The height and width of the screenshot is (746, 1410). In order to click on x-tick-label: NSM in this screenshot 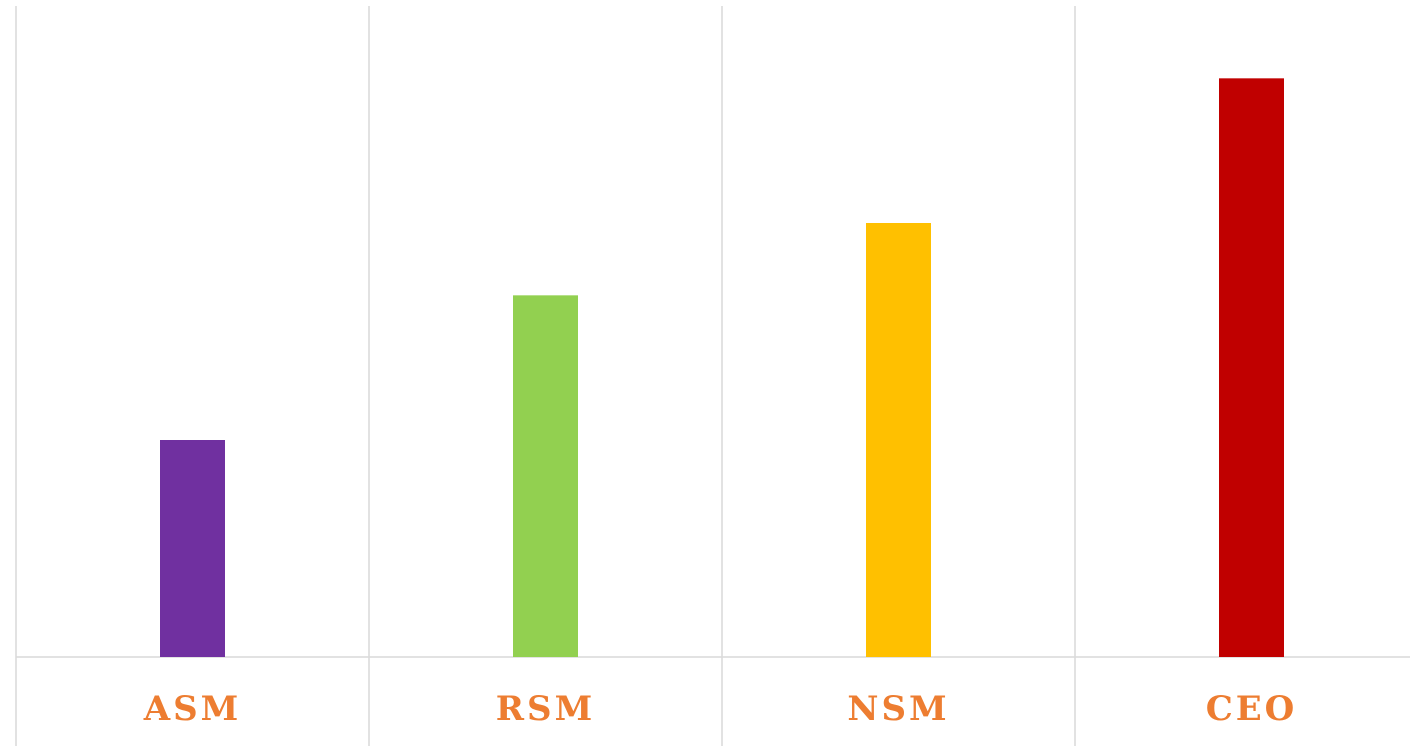, I will do `click(898, 709)`.